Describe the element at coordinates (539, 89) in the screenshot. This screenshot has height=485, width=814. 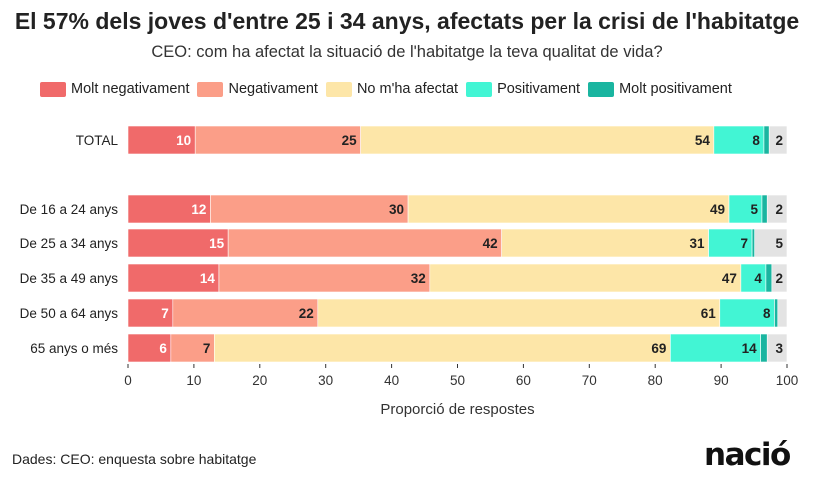
I see `legend-label: Positivament` at that location.